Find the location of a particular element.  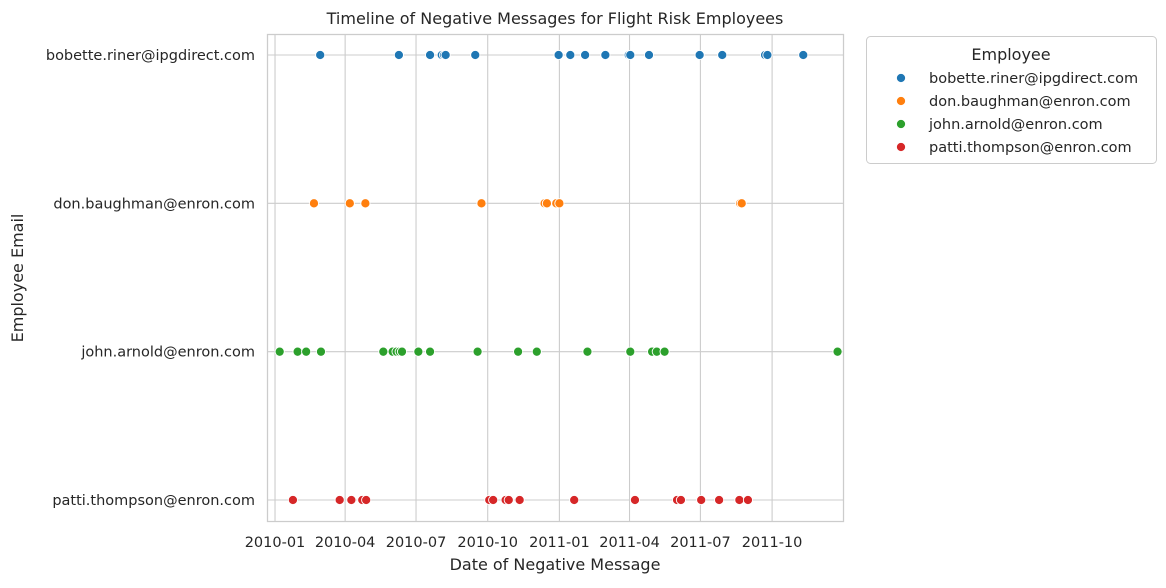

legend-title: Employee is located at coordinates (1010, 54).